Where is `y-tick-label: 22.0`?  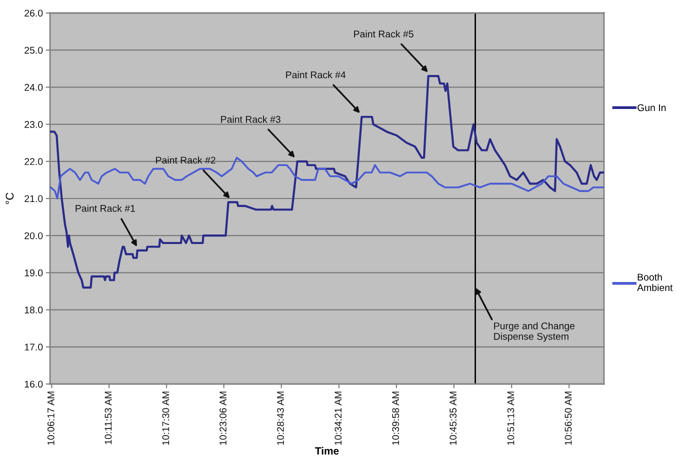 y-tick-label: 22.0 is located at coordinates (33, 162).